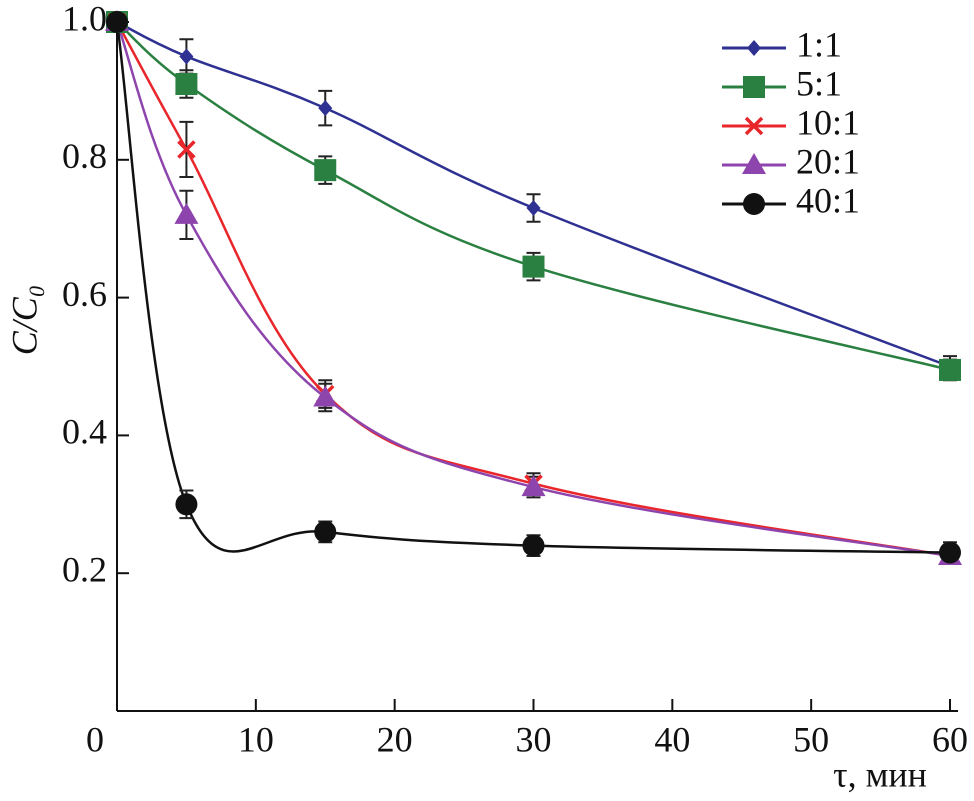 This screenshot has width=974, height=801. I want to click on y-tick-label: 1.0, so click(84, 19).